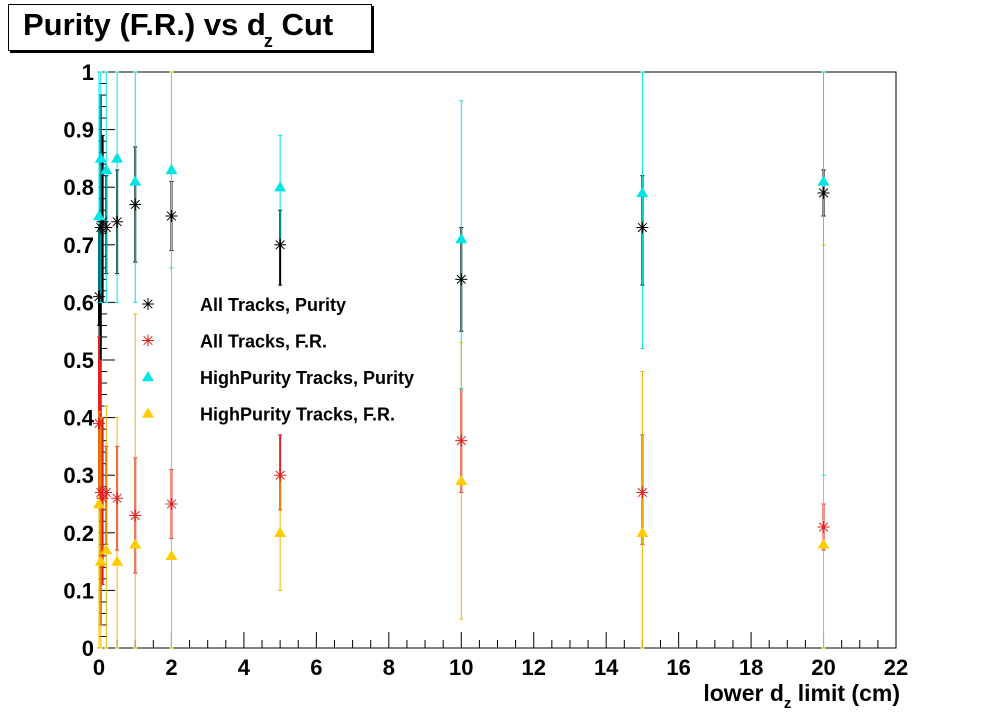  I want to click on x-tick-label: 0, so click(99, 667).